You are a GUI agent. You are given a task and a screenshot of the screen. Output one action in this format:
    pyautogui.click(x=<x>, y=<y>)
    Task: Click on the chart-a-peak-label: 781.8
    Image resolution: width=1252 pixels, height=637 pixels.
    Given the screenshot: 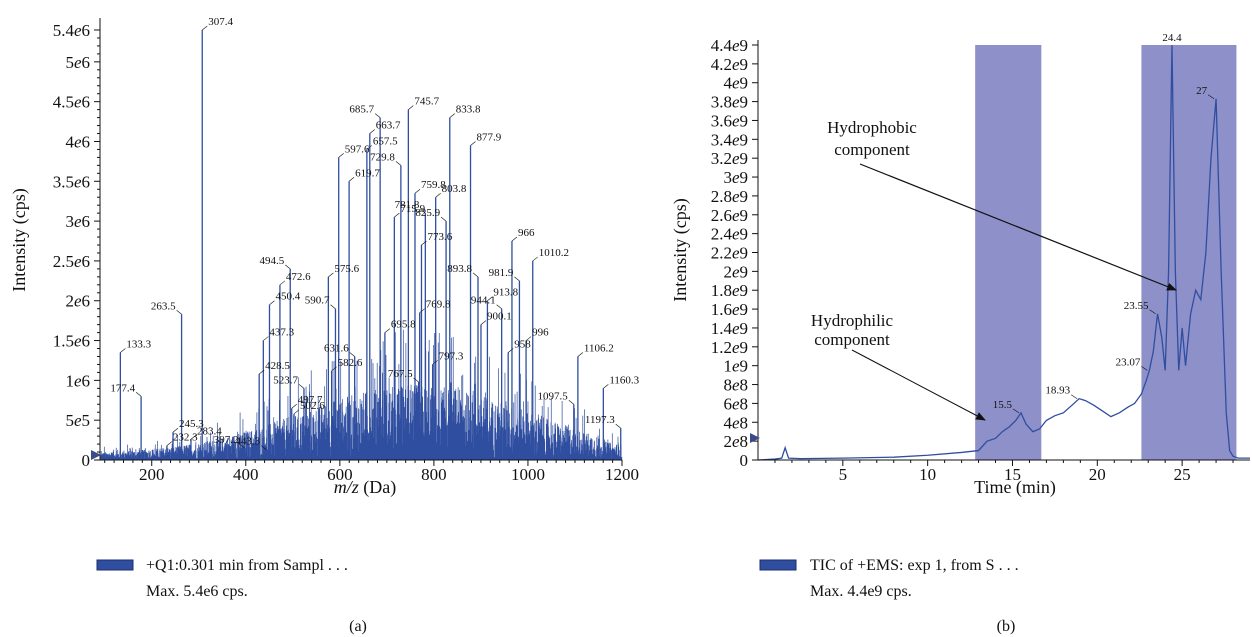 What is the action you would take?
    pyautogui.click(x=407, y=205)
    